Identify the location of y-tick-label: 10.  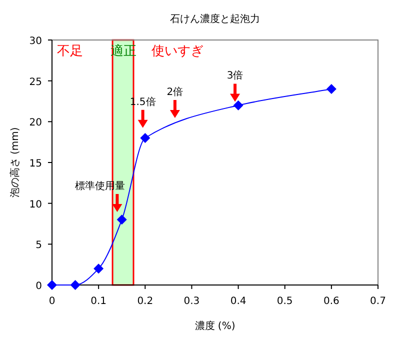
(35, 204).